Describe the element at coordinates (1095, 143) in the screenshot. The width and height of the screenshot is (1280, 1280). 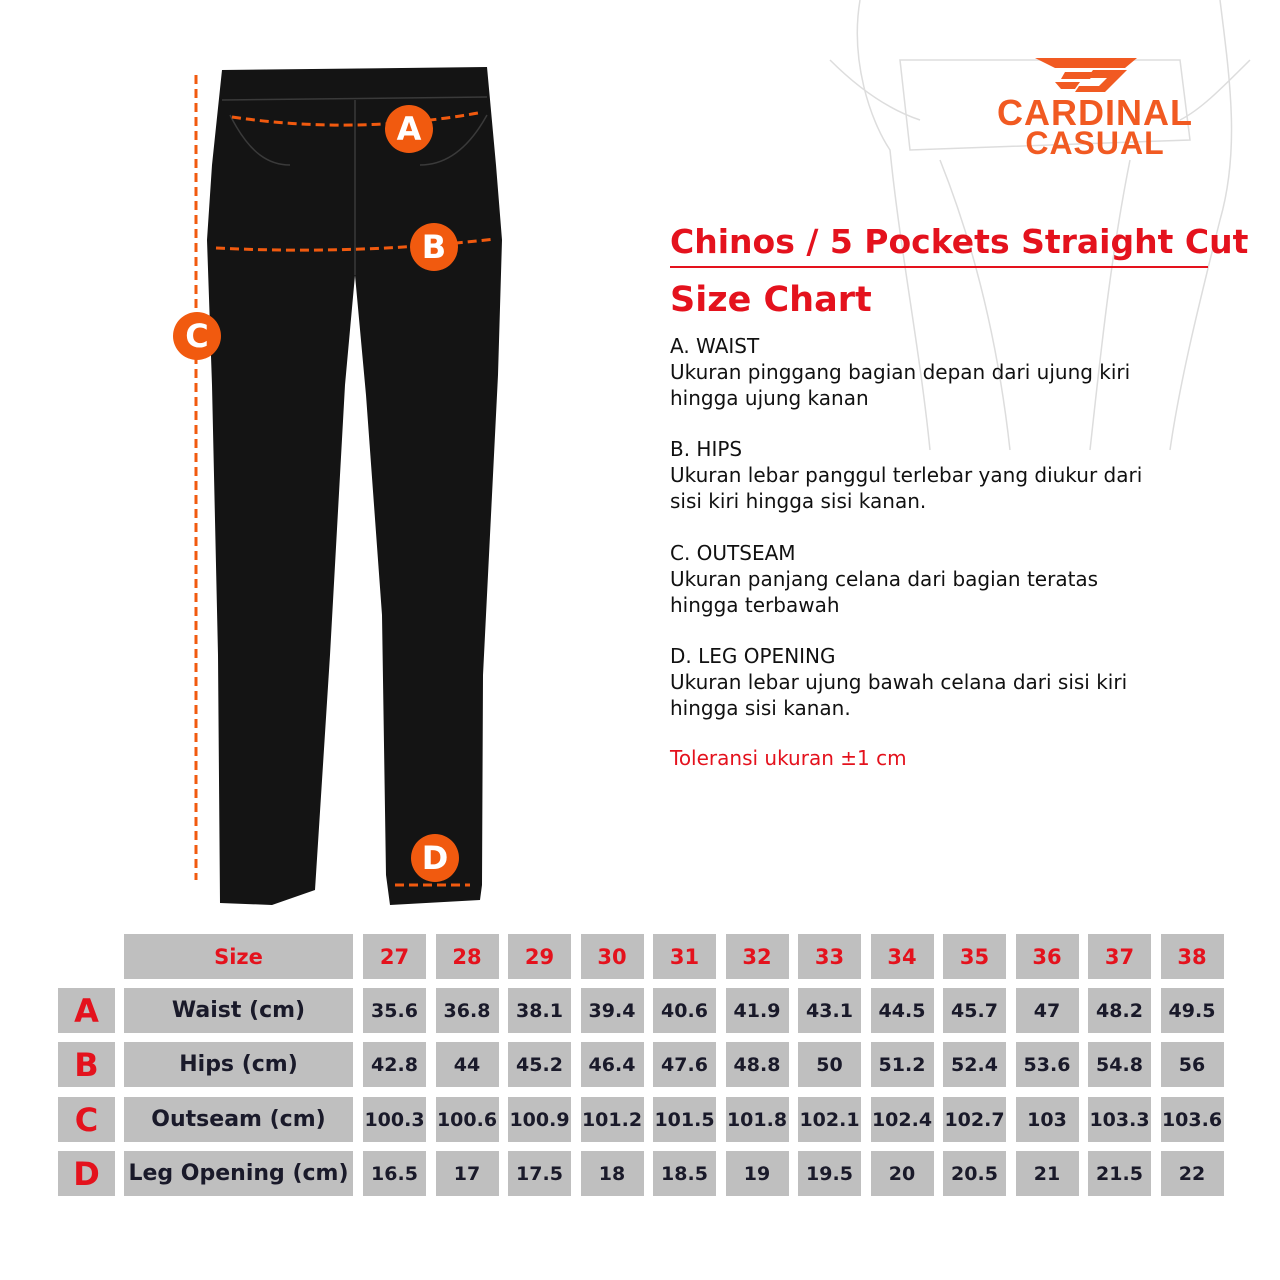
I see `brand-line-2: CASUAL` at that location.